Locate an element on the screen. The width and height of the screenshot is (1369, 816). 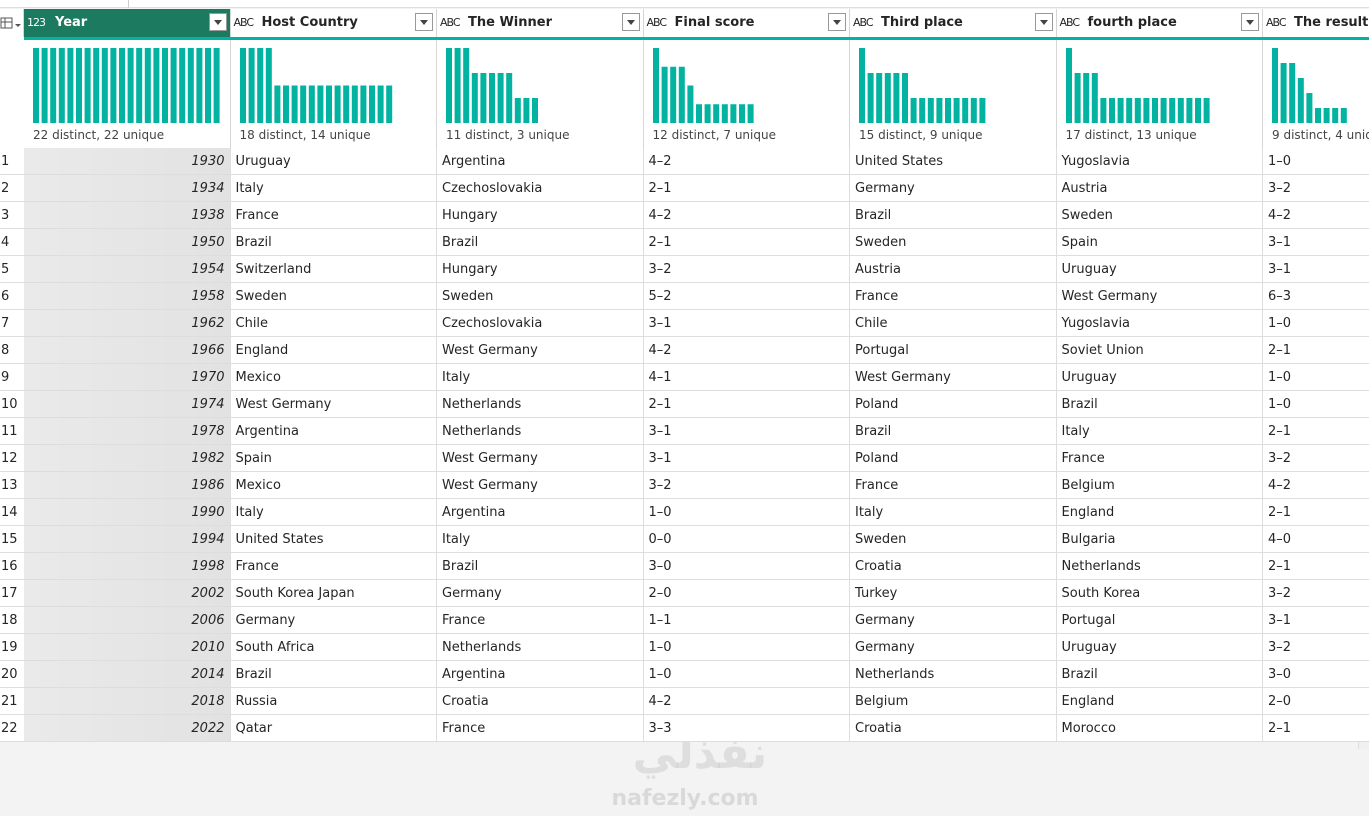
table-cell: Chile is located at coordinates (953, 323).